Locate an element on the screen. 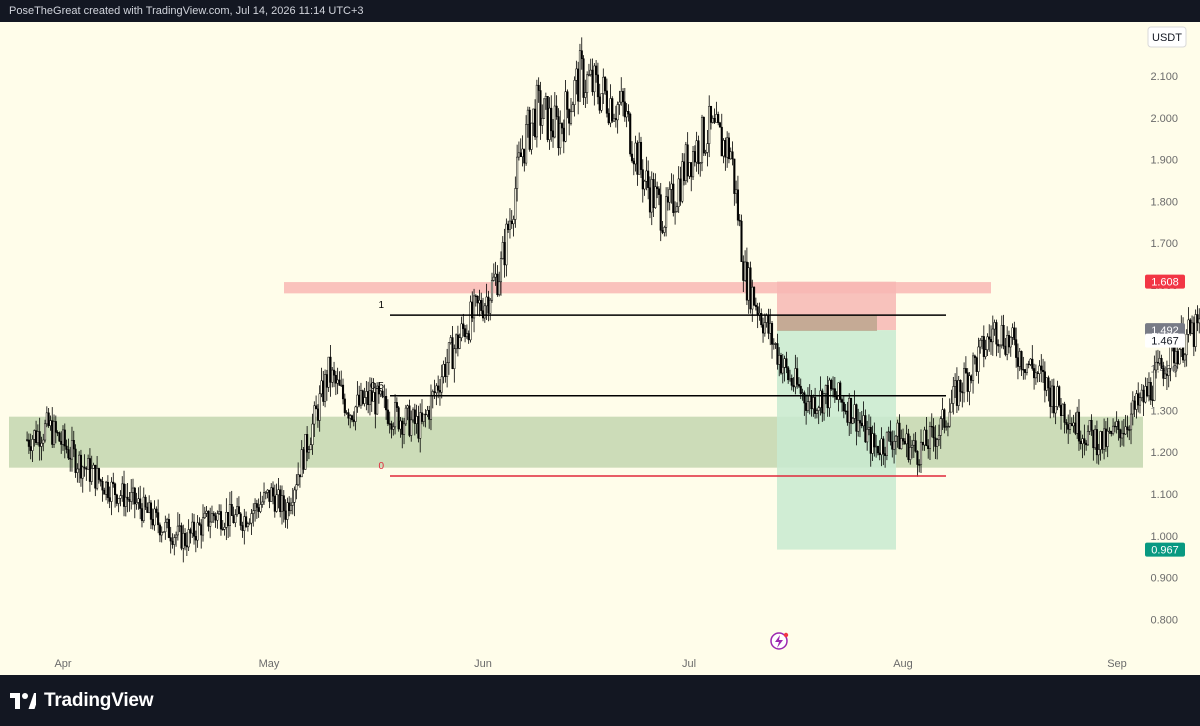 Image resolution: width=1200 pixels, height=726 pixels. resistance-zone is located at coordinates (637, 288).